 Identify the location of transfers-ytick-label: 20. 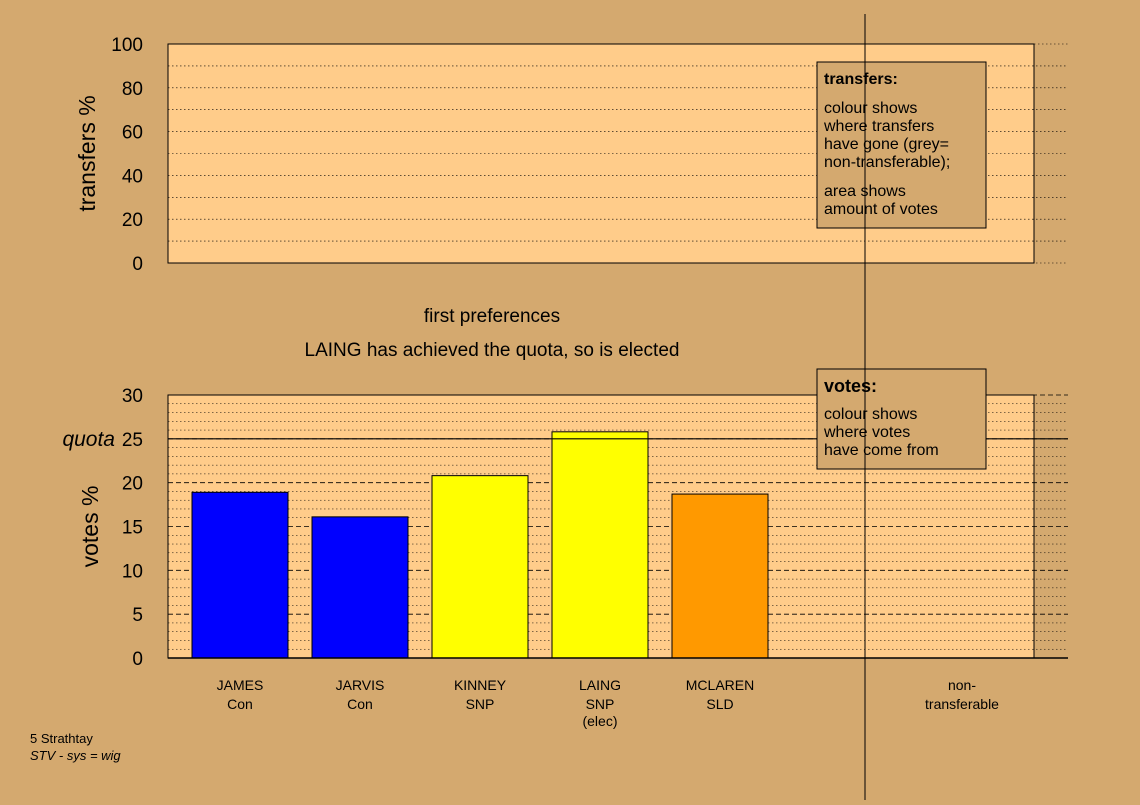
(132, 220).